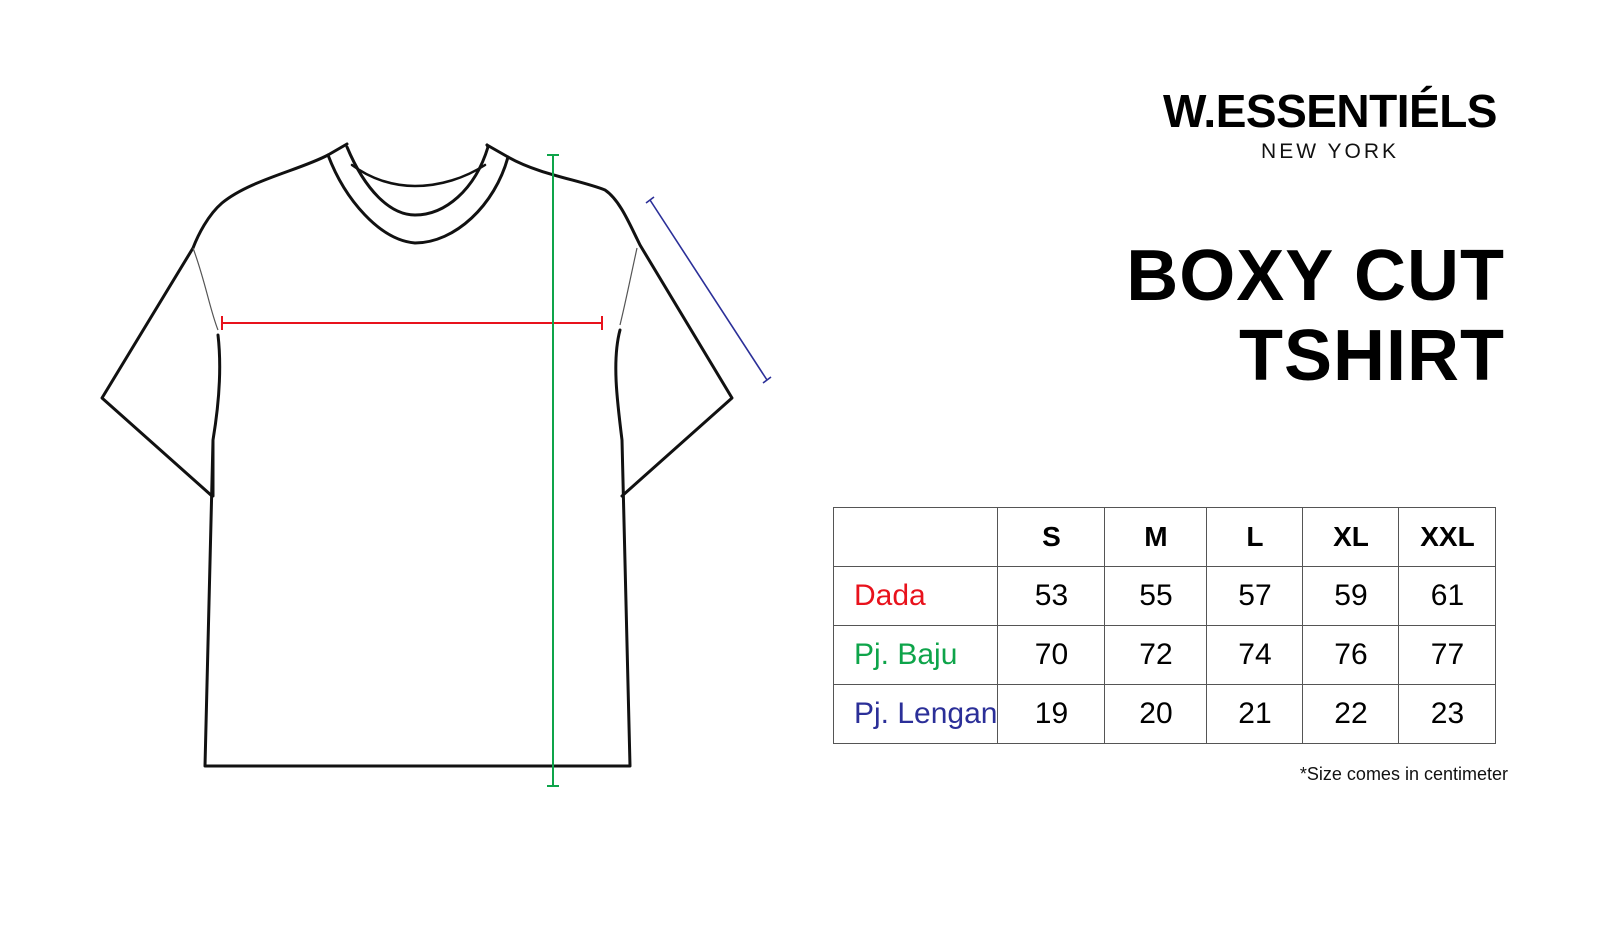 The height and width of the screenshot is (951, 1600). What do you see at coordinates (1351, 596) in the screenshot?
I see `table-cell: 59` at bounding box center [1351, 596].